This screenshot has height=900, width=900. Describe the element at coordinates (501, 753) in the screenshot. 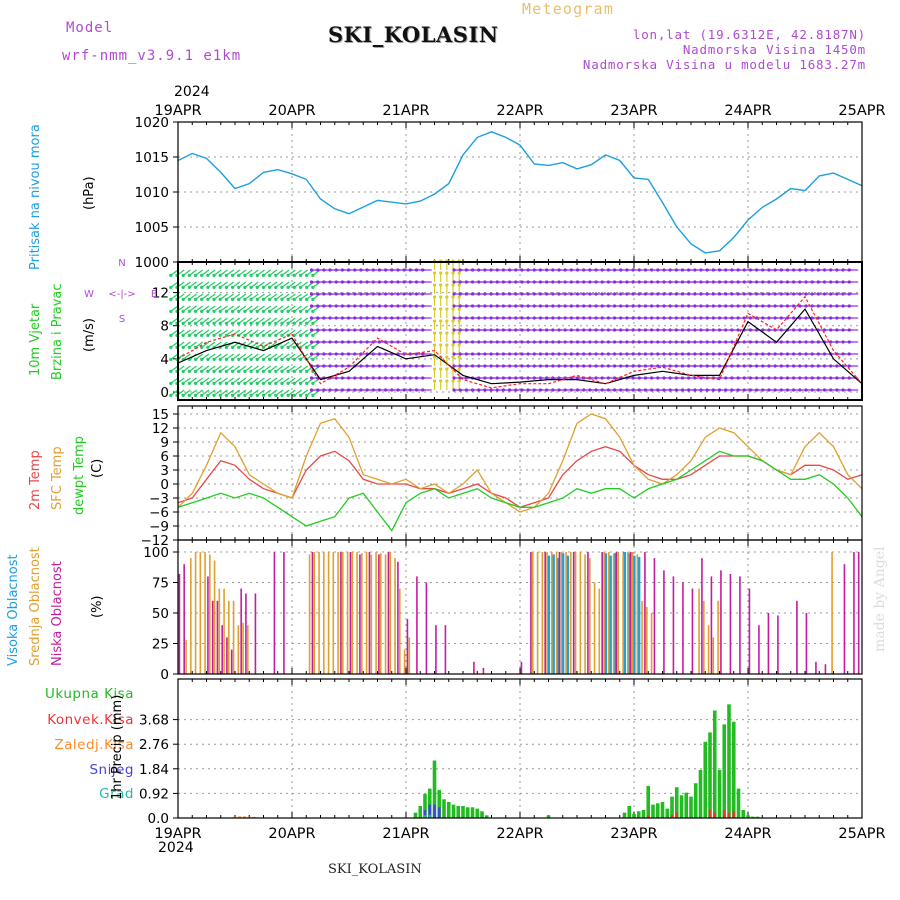

I see `panel-4: 0.0 0.92 1.84 2.76 3.68` at that location.